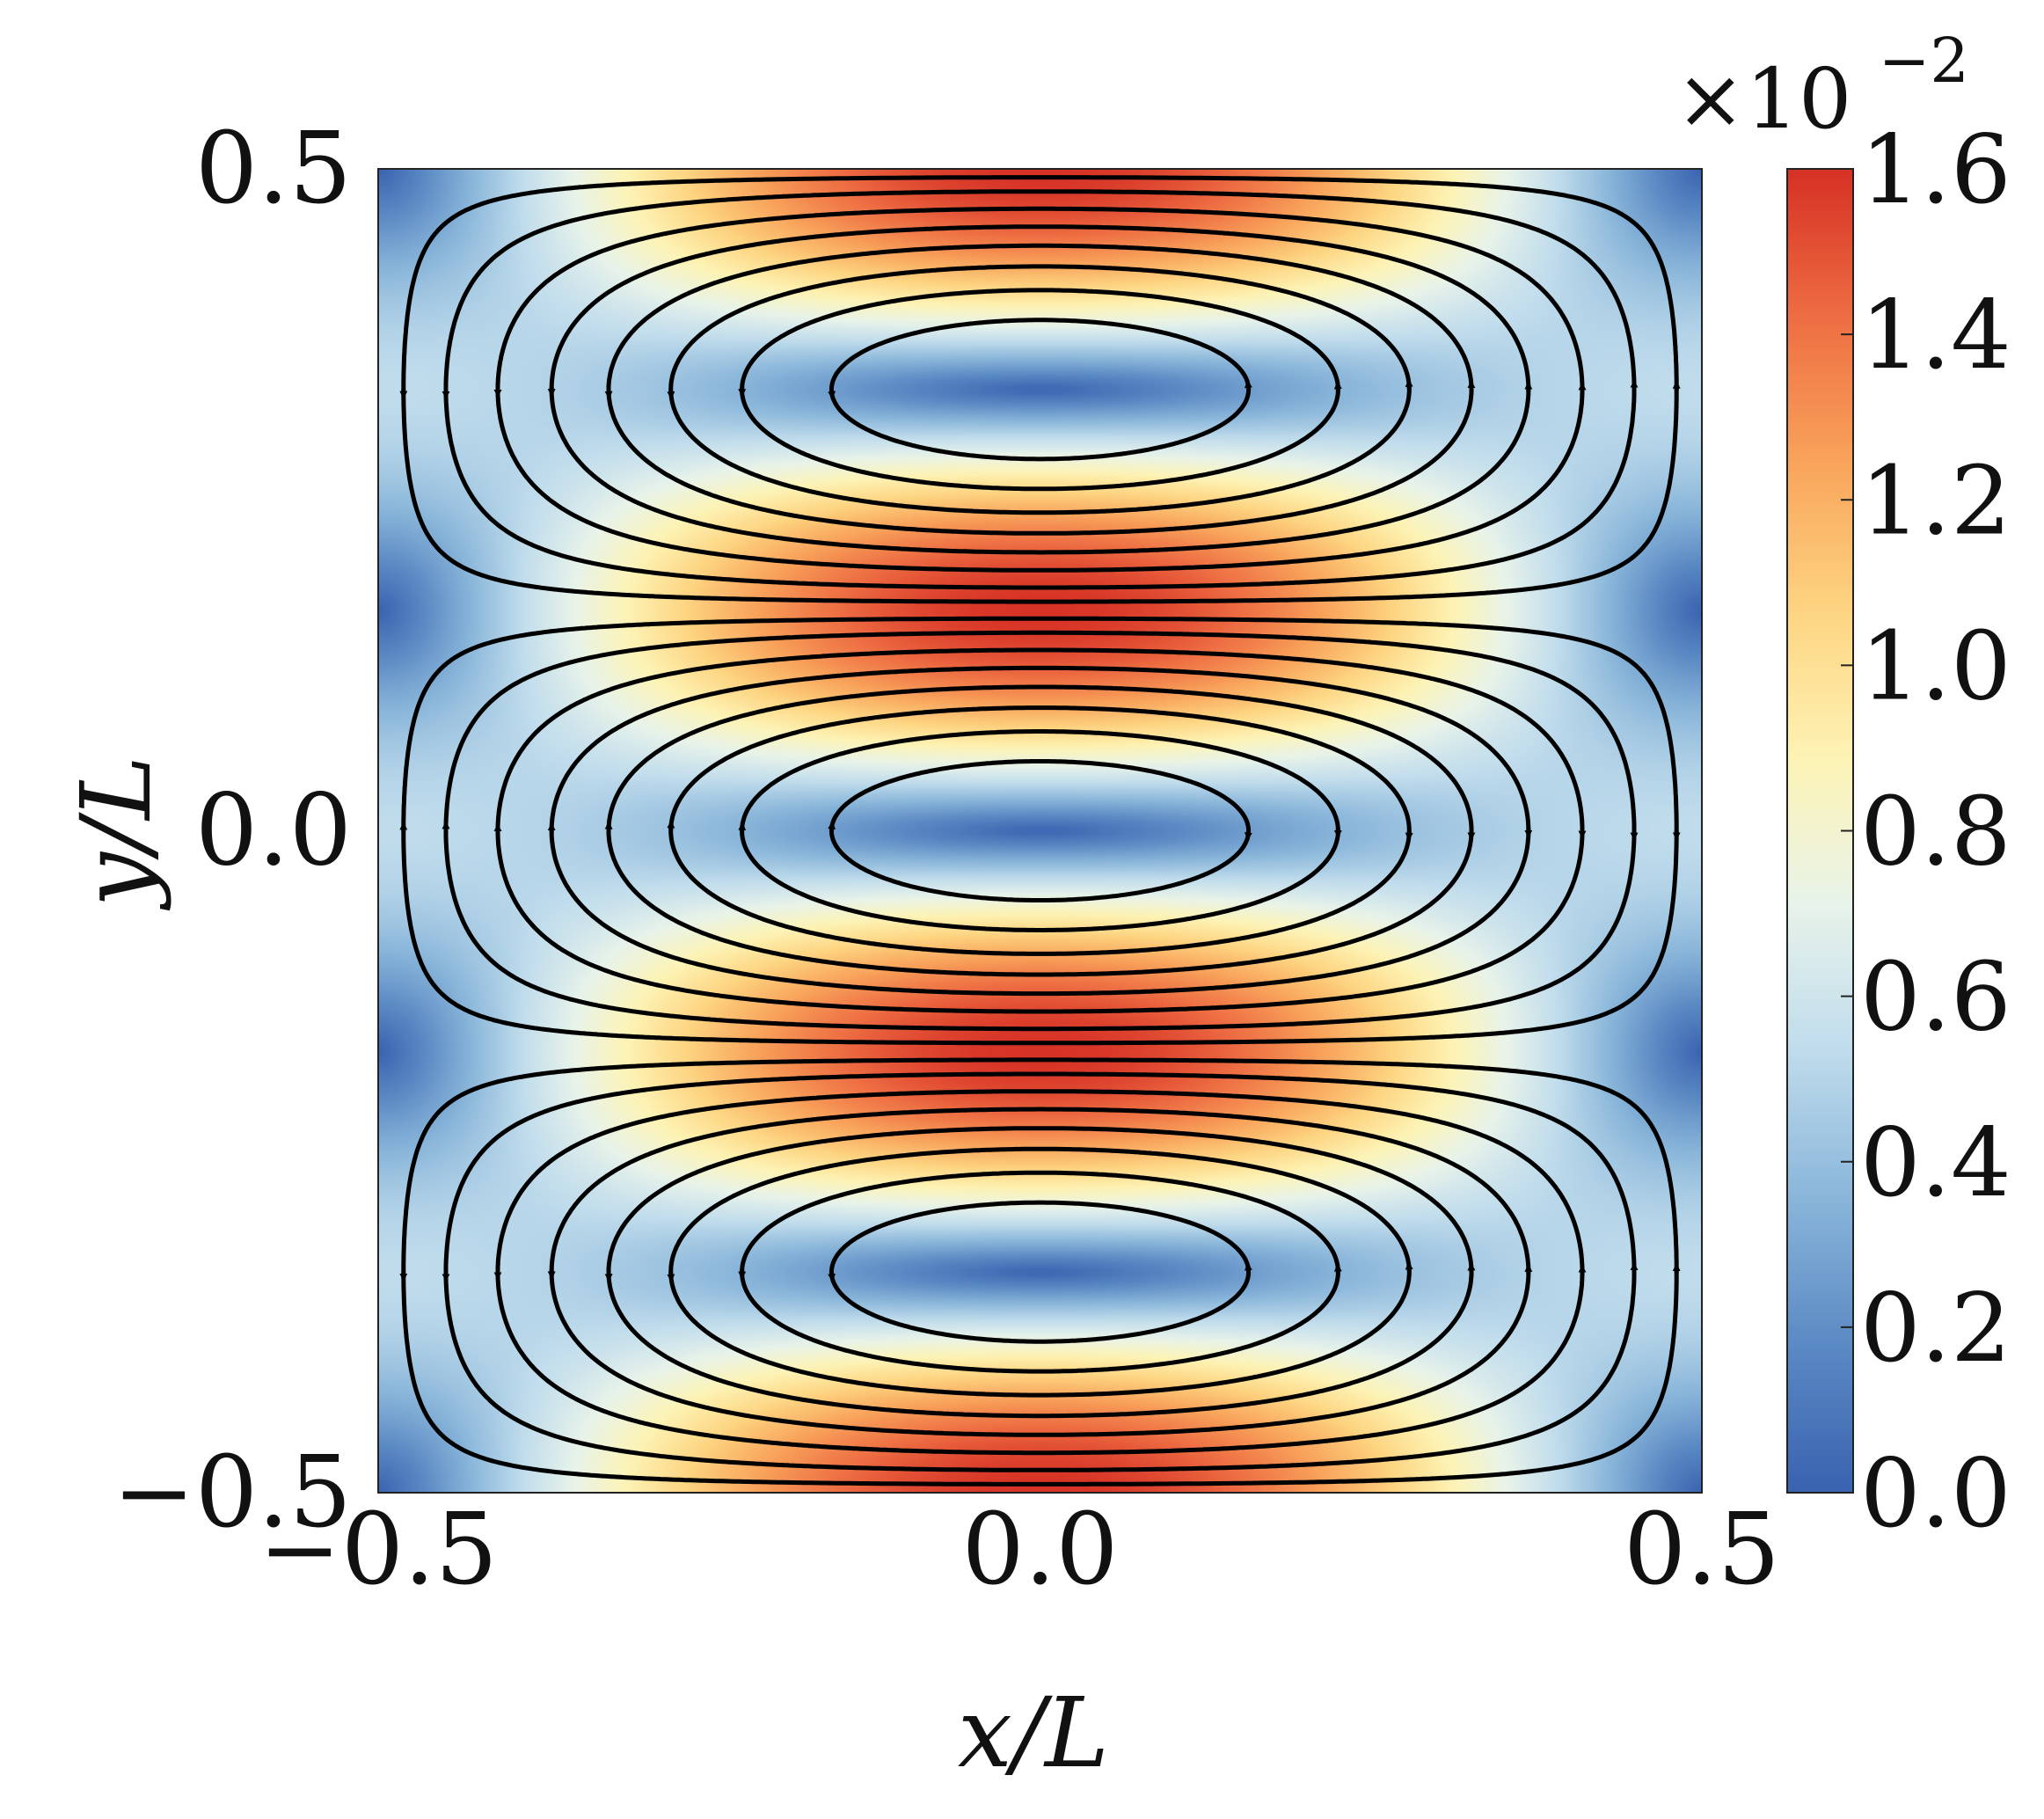  Describe the element at coordinates (1936, 1494) in the screenshot. I see `colorbar-tick-label: 0.0` at that location.